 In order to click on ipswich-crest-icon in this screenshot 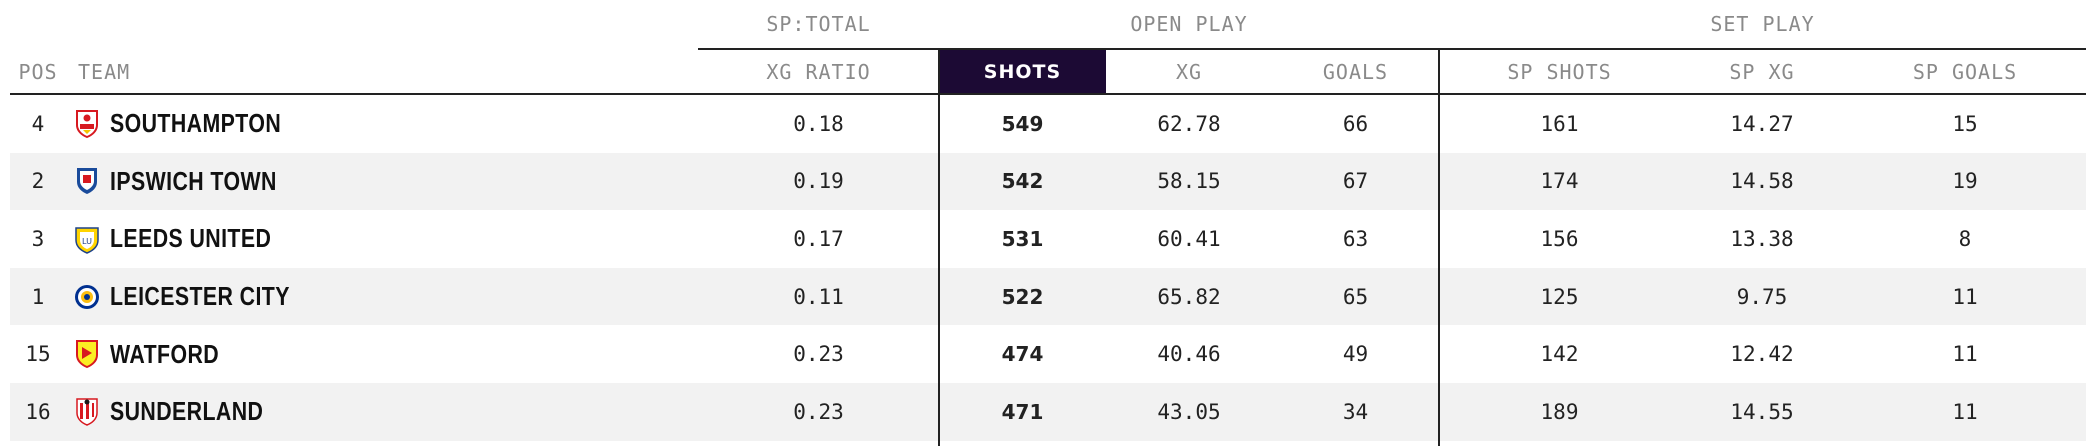, I will do `click(87, 181)`.